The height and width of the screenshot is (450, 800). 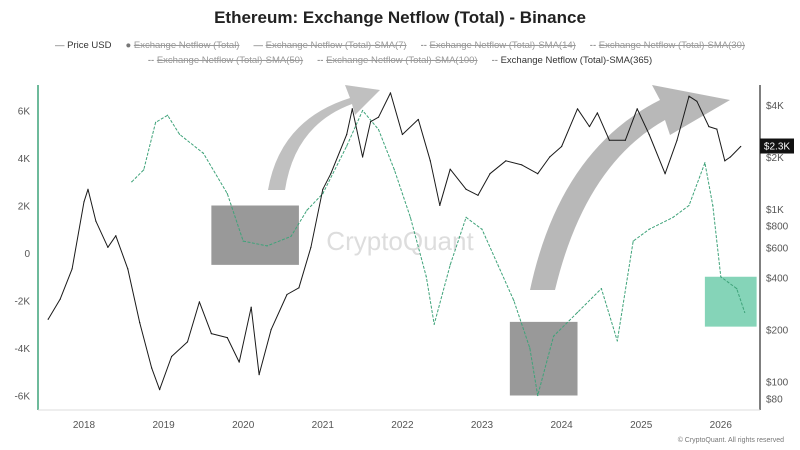 I want to click on left-tick-label: 6K, so click(x=24, y=112).